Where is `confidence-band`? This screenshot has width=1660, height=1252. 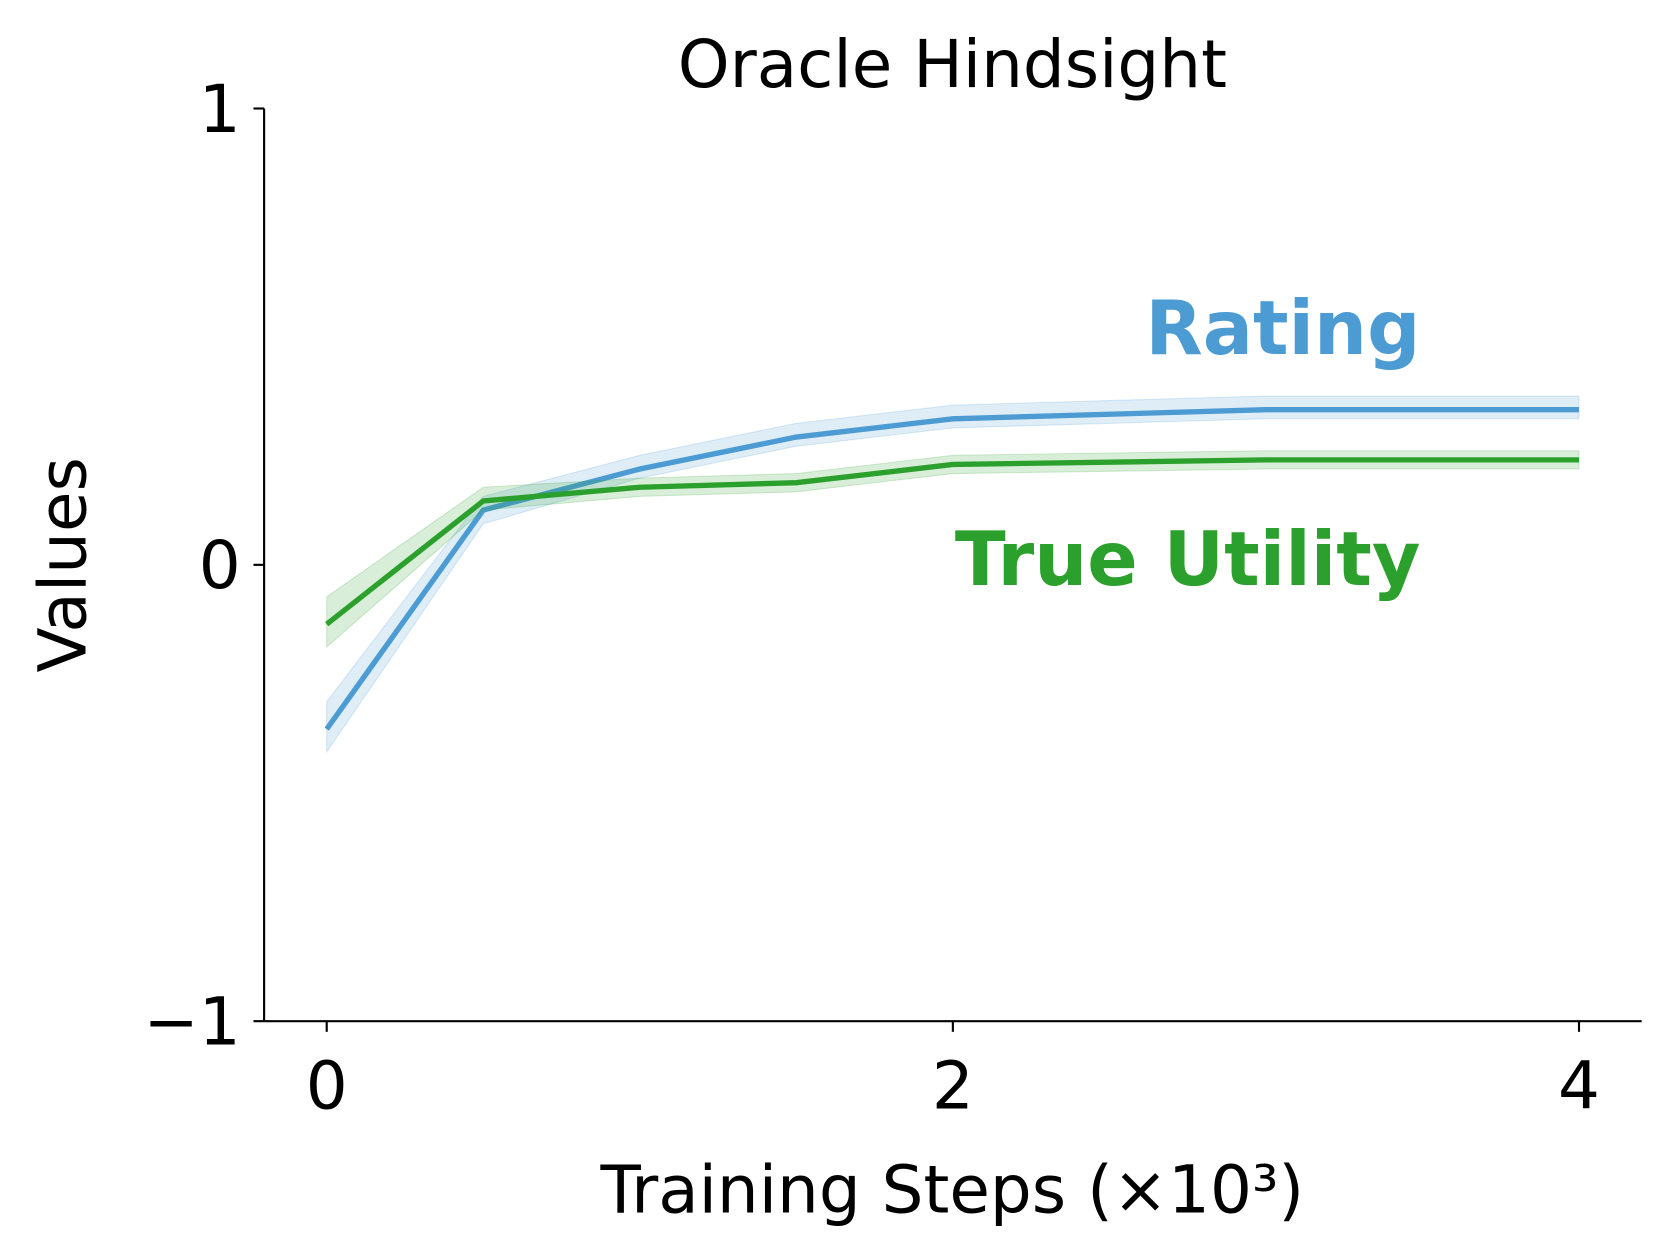
confidence-band is located at coordinates (953, 549).